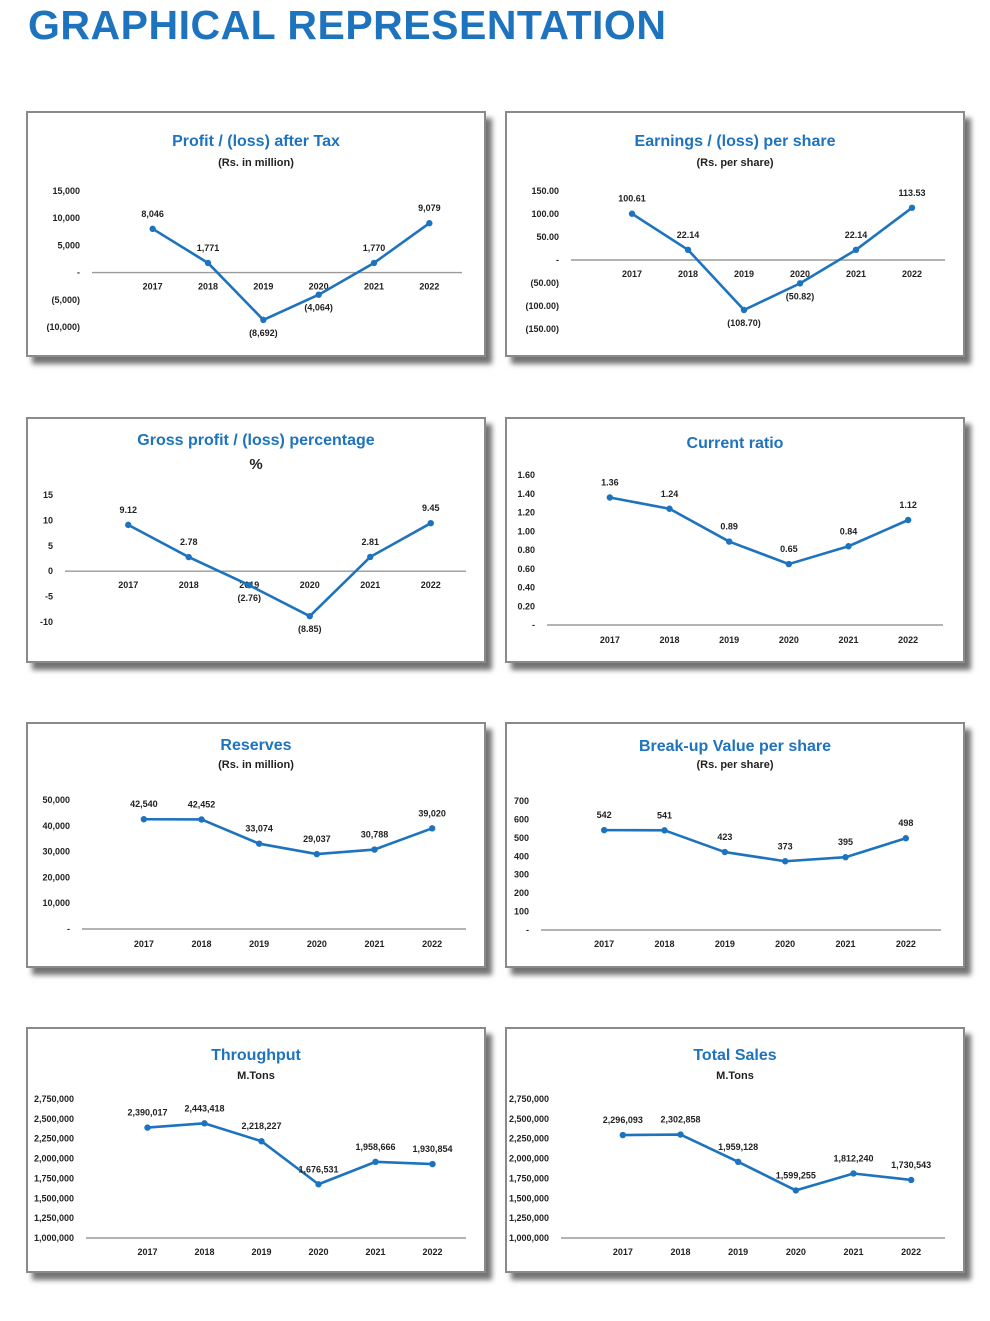 The image size is (990, 1321). Describe the element at coordinates (54, 1139) in the screenshot. I see `y-tick-label: 2,250,000` at that location.